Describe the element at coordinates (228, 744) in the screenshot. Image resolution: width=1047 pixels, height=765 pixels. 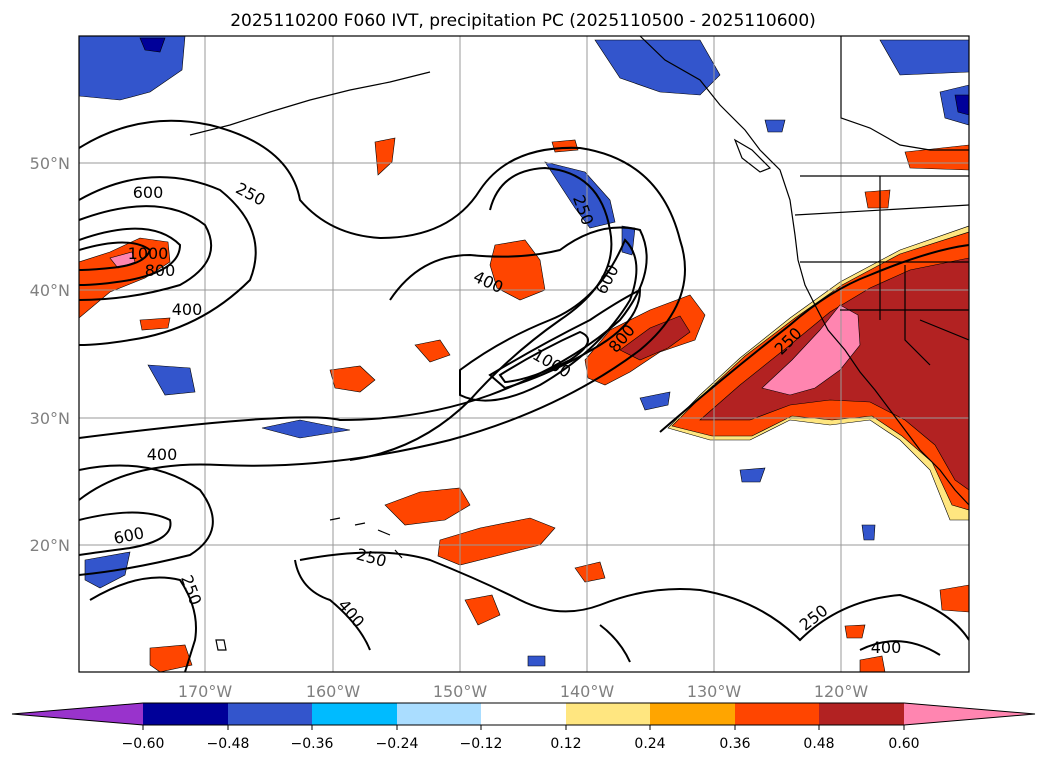
I see `colorbar-tick-label: −0.48` at that location.